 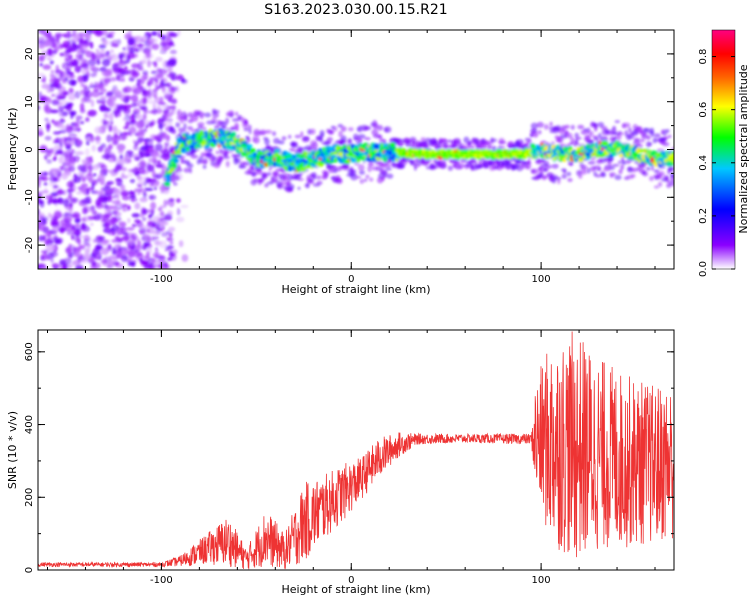 What do you see at coordinates (29, 424) in the screenshot?
I see `snr-ytick-label: 400` at bounding box center [29, 424].